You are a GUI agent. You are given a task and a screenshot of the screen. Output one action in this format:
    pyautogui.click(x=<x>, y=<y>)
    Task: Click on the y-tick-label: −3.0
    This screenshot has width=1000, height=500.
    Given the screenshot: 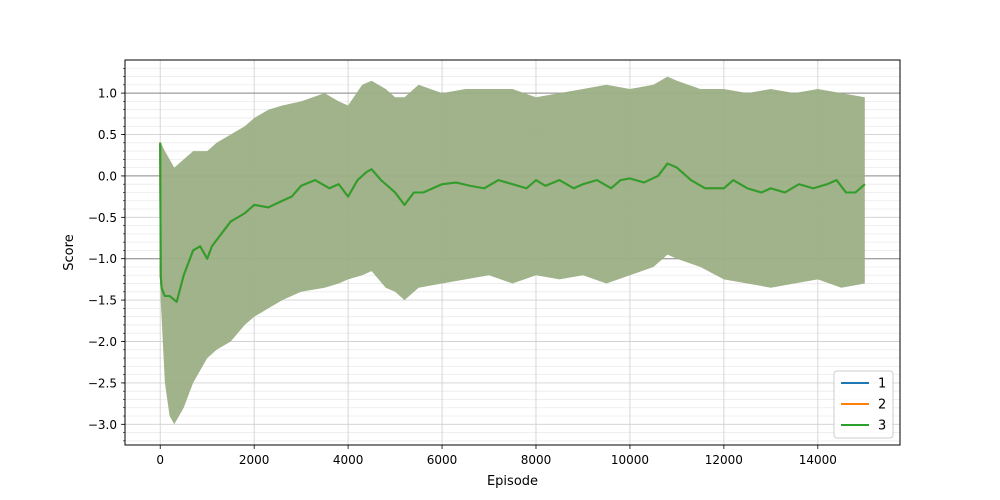 What is the action you would take?
    pyautogui.click(x=102, y=425)
    